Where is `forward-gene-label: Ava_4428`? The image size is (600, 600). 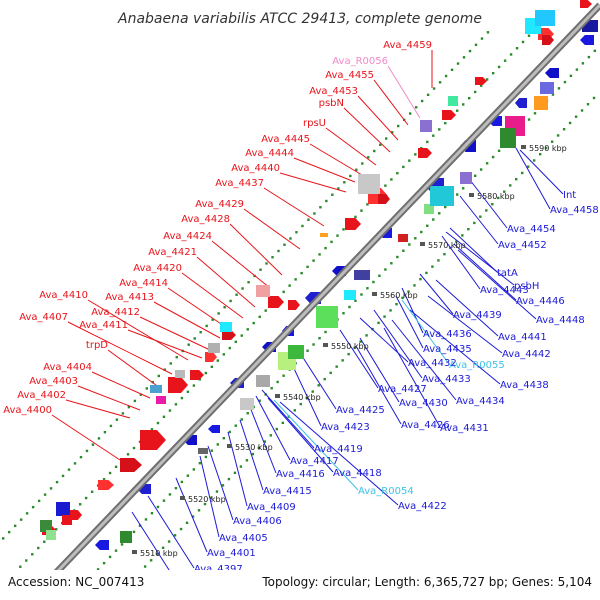
forward-gene-label: Ava_4428 is located at coordinates (205, 219).